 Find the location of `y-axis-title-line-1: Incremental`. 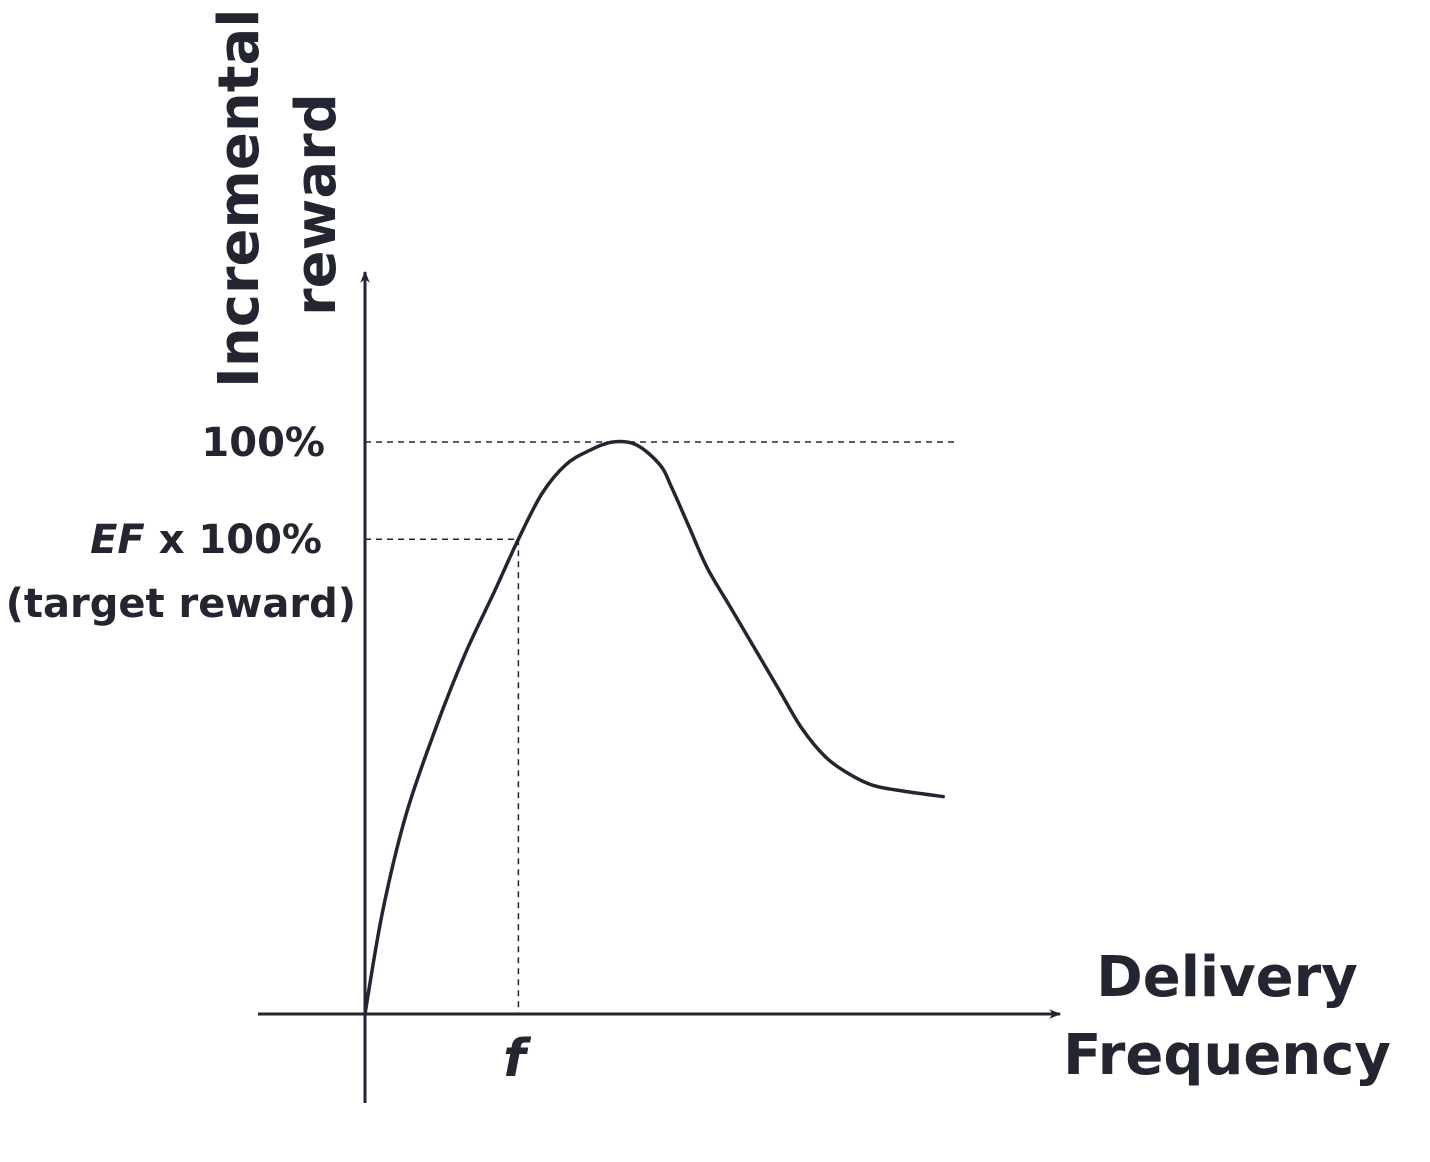

y-axis-title-line-1: Incremental is located at coordinates (239, 198).